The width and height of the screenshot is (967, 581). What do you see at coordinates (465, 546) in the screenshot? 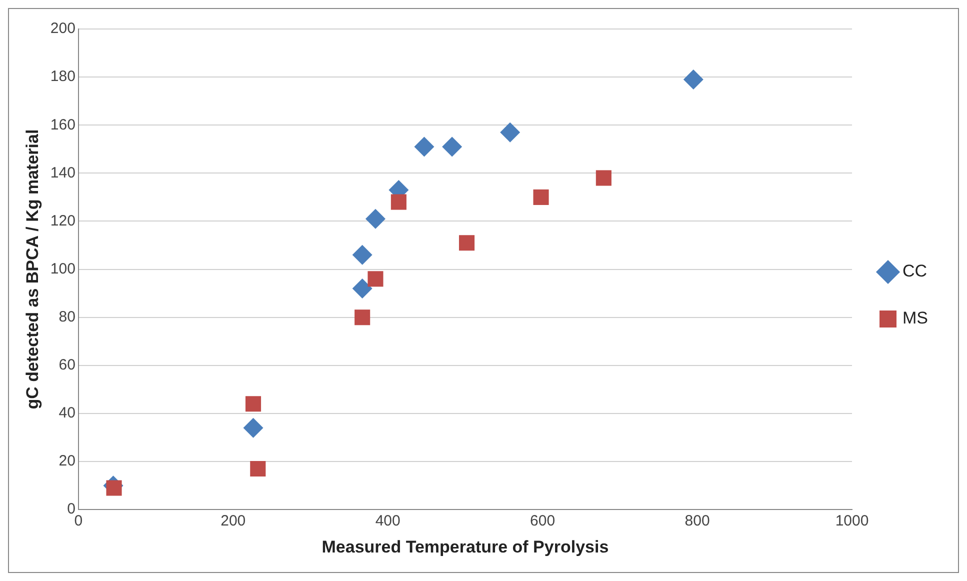
I see `x-axis-title: Measured Temperature of Pyrolysis` at bounding box center [465, 546].